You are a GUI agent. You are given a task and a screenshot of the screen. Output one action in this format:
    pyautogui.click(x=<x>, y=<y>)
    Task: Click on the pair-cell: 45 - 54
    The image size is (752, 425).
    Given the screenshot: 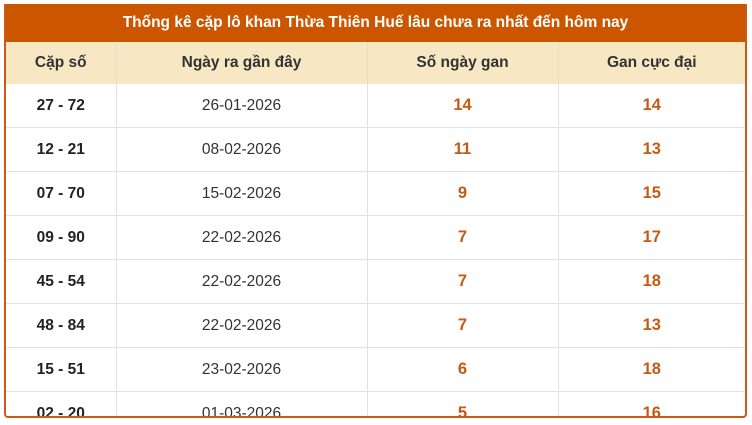 What is the action you would take?
    pyautogui.click(x=61, y=281)
    